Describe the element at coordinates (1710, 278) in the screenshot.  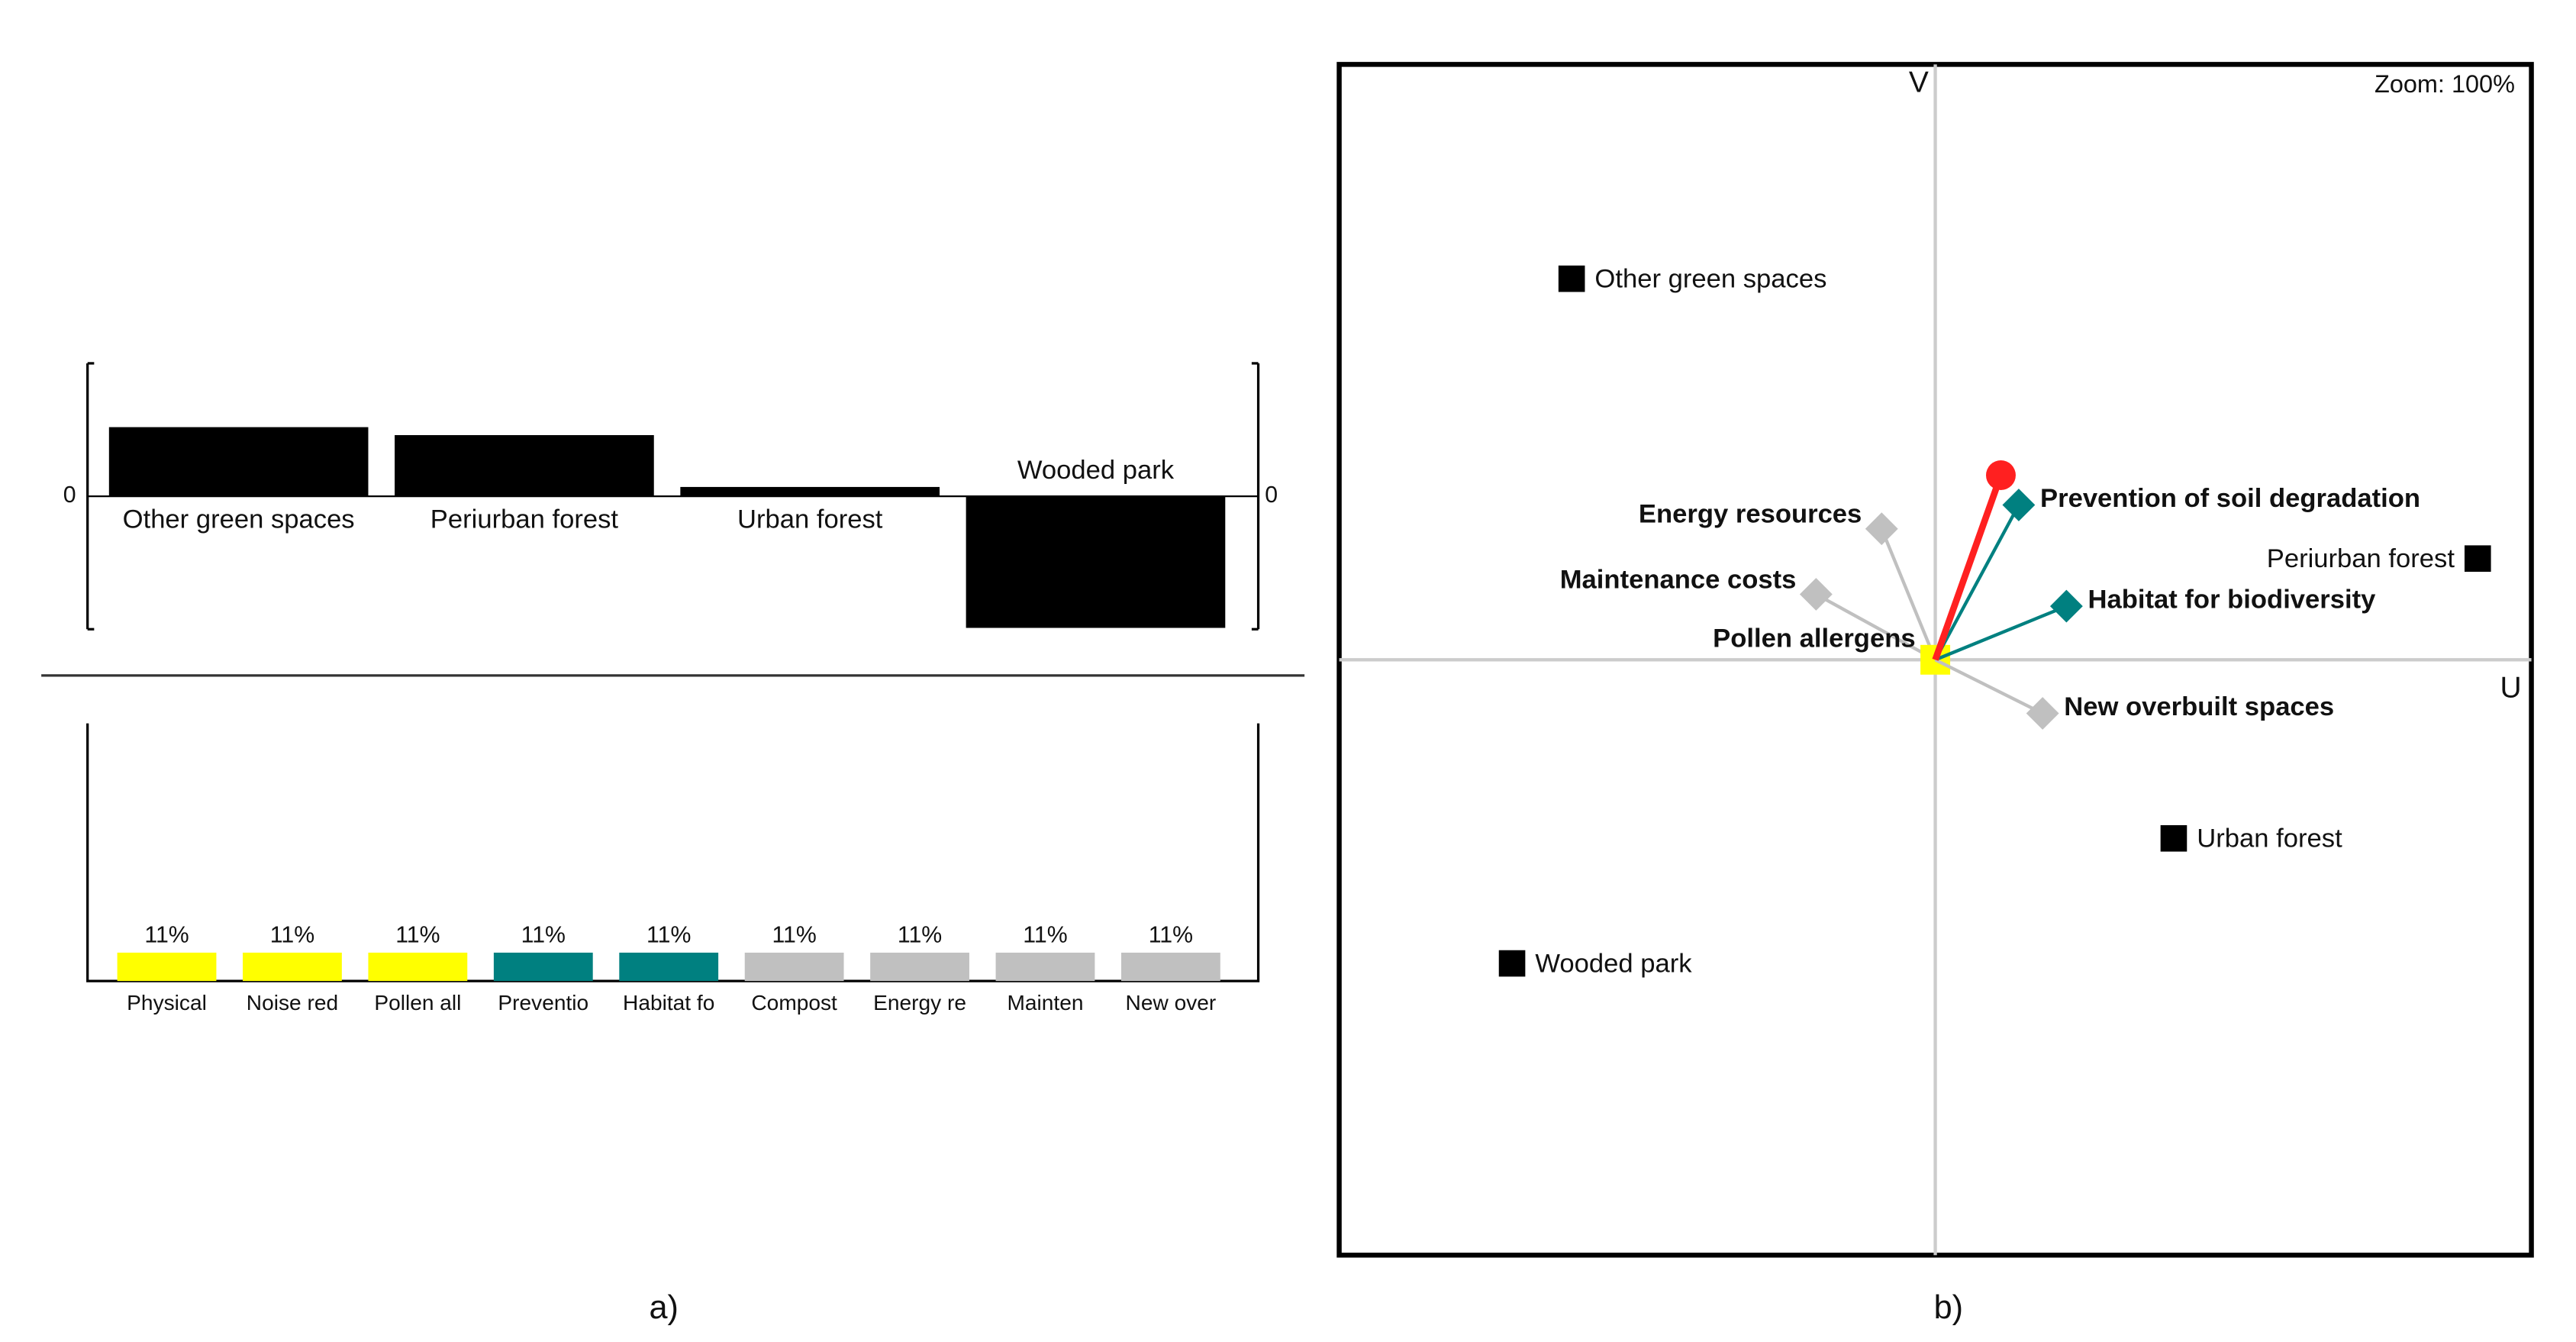
I see `alternative-label: Other green spaces` at that location.